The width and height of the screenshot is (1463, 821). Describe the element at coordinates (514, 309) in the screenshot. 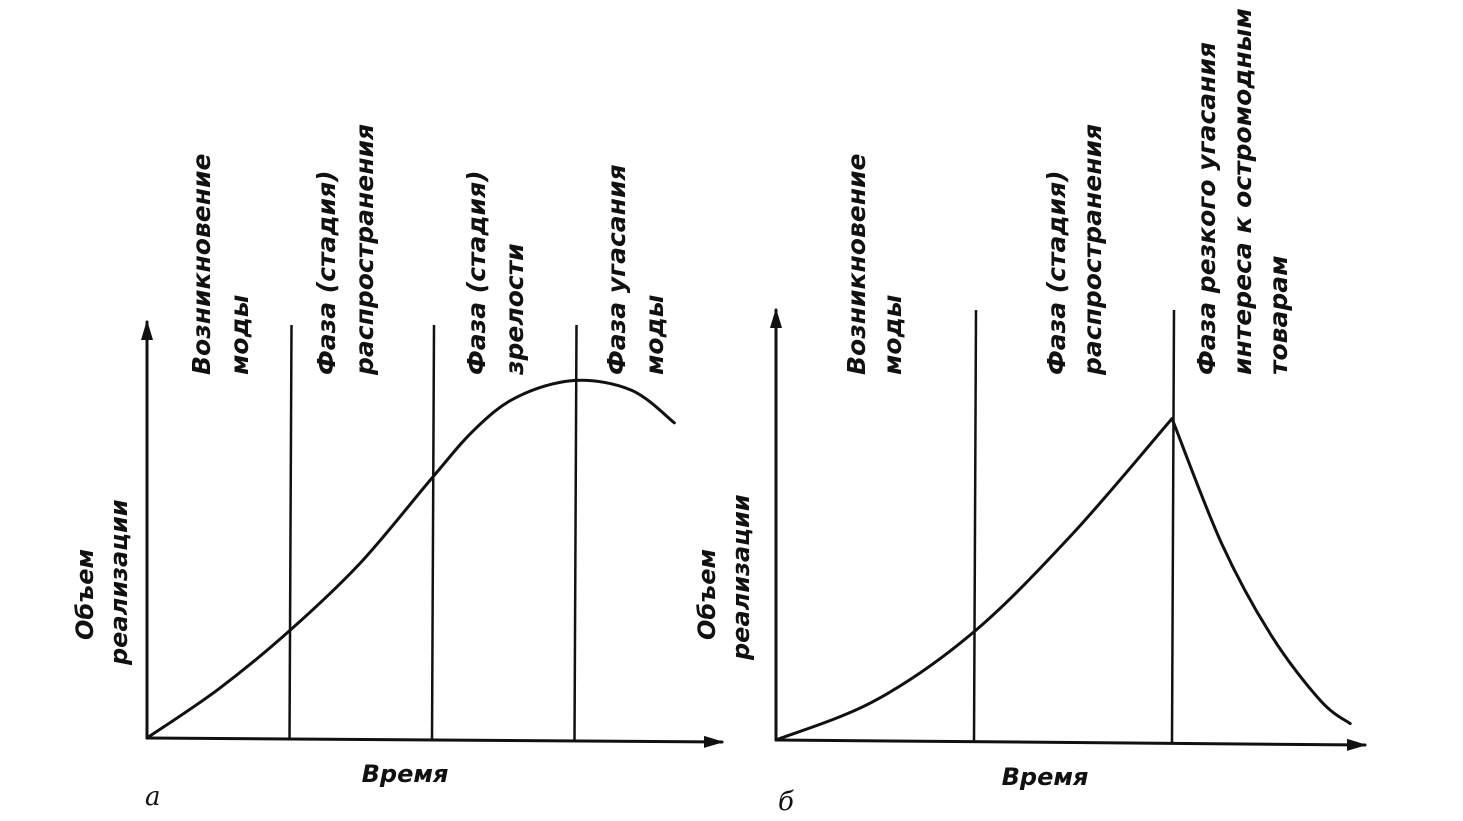

I see `phase-label-a-3-line-2: зрелости` at that location.